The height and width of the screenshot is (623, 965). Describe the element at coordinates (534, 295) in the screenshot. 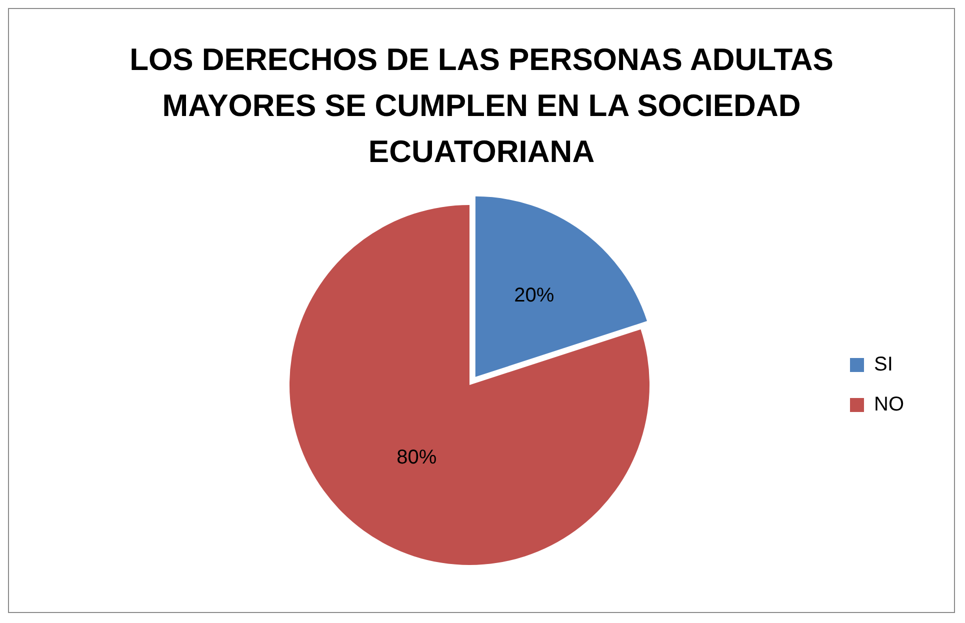

I see `data-label: 20%` at that location.